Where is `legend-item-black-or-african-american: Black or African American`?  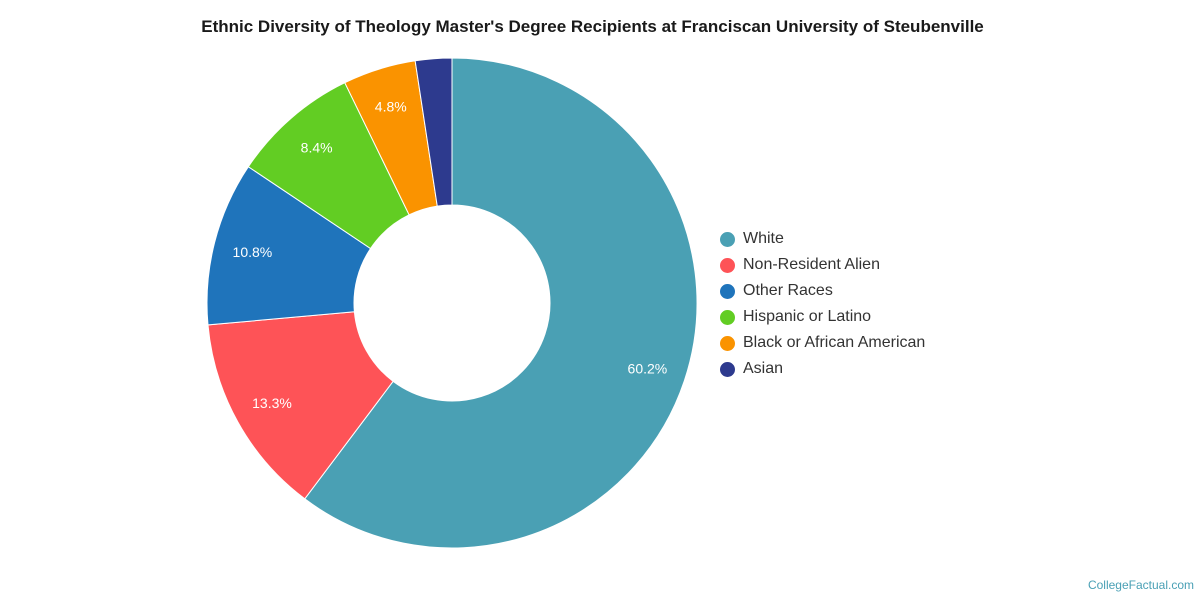 legend-item-black-or-african-american: Black or African American is located at coordinates (822, 343).